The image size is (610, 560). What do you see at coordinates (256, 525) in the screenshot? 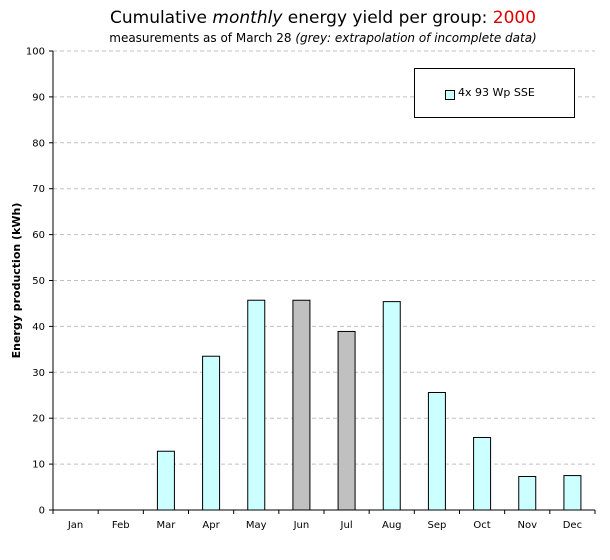
I see `x-tick-label: May` at bounding box center [256, 525].